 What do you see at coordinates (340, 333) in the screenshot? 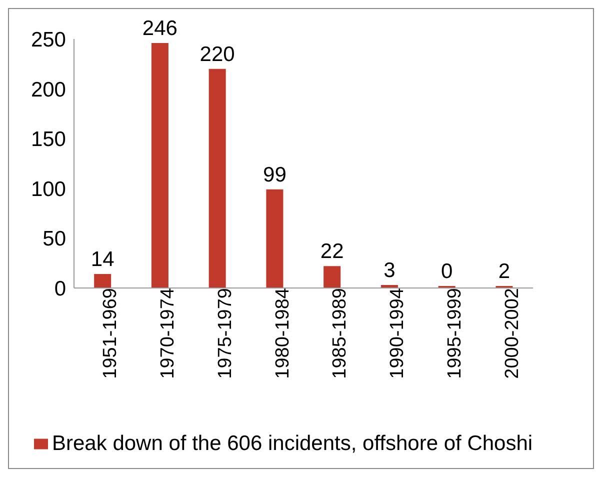
I see `x-tick-label: 1985-1989` at bounding box center [340, 333].